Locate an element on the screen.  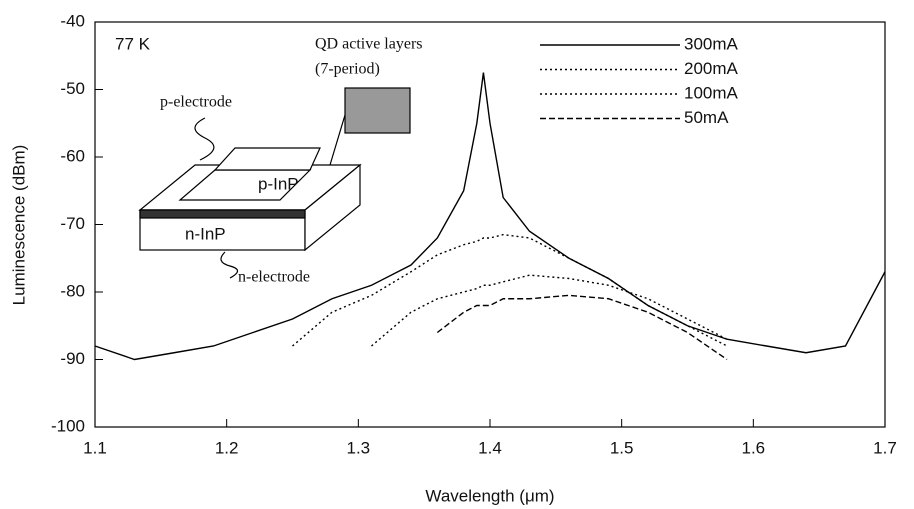
n-wire is located at coordinates (229, 265).